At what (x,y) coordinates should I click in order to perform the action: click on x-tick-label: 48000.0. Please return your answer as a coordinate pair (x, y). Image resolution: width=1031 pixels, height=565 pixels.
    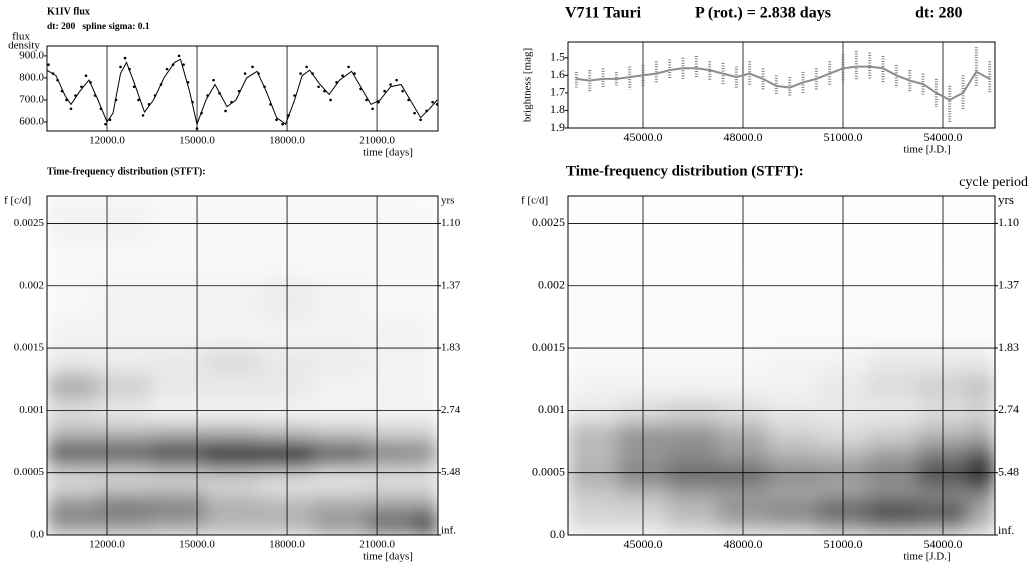
    Looking at the image, I should click on (743, 544).